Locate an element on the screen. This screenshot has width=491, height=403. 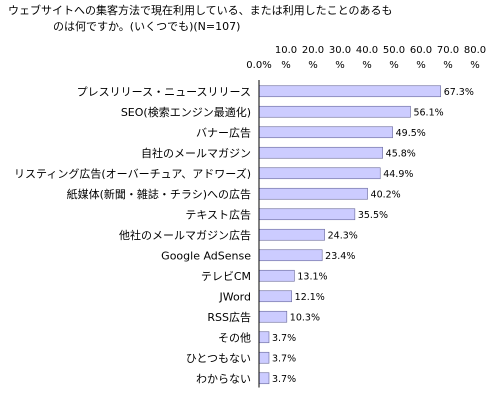
category-label-2: バナー広告 is located at coordinates (223, 132).